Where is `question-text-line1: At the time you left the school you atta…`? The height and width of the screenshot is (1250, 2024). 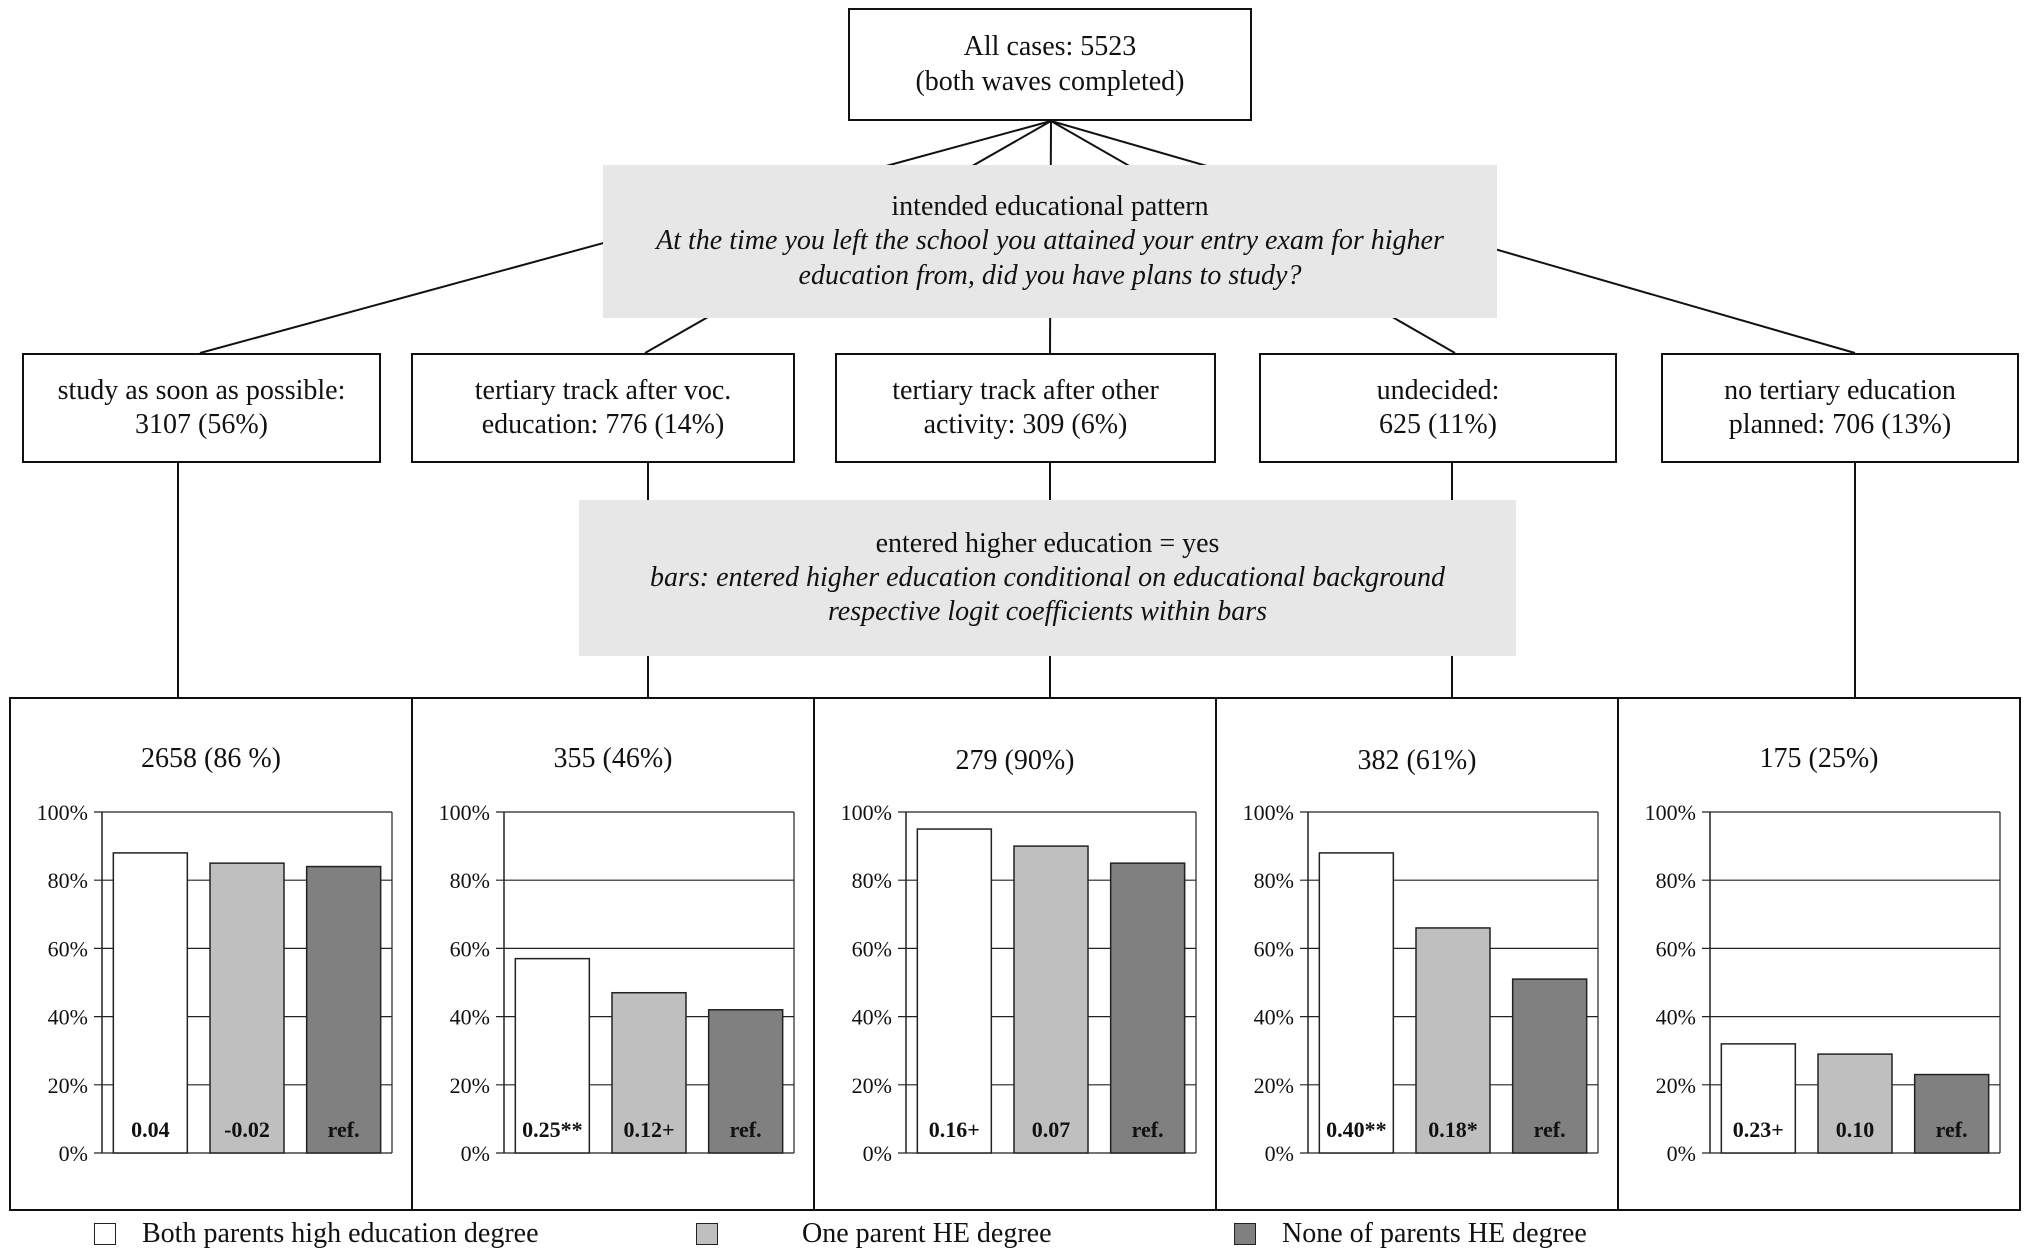 question-text-line1: At the time you left the school you atta… is located at coordinates (1050, 241).